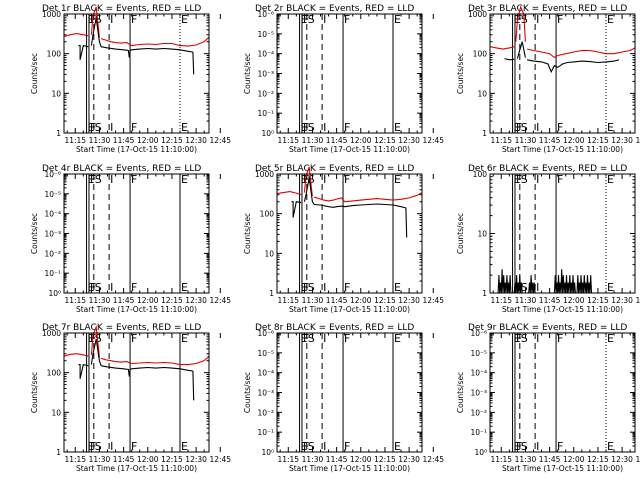 This screenshot has height=480, width=640. I want to click on panel-title: Det 7r BLACK = Events, RED = LLD, so click(121, 328).